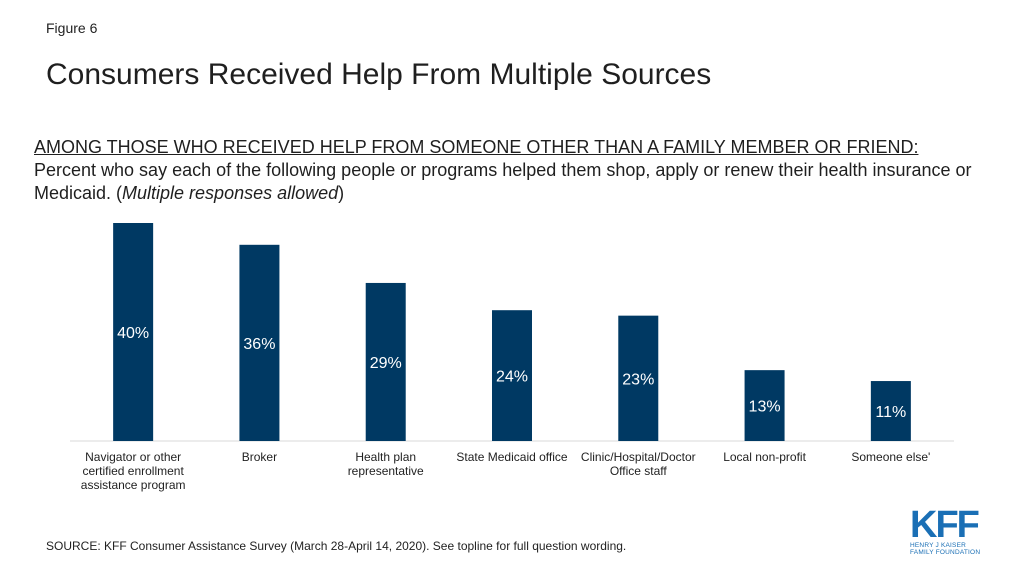 The width and height of the screenshot is (1024, 576). What do you see at coordinates (386, 471) in the screenshot?
I see `category-label-line: representative` at bounding box center [386, 471].